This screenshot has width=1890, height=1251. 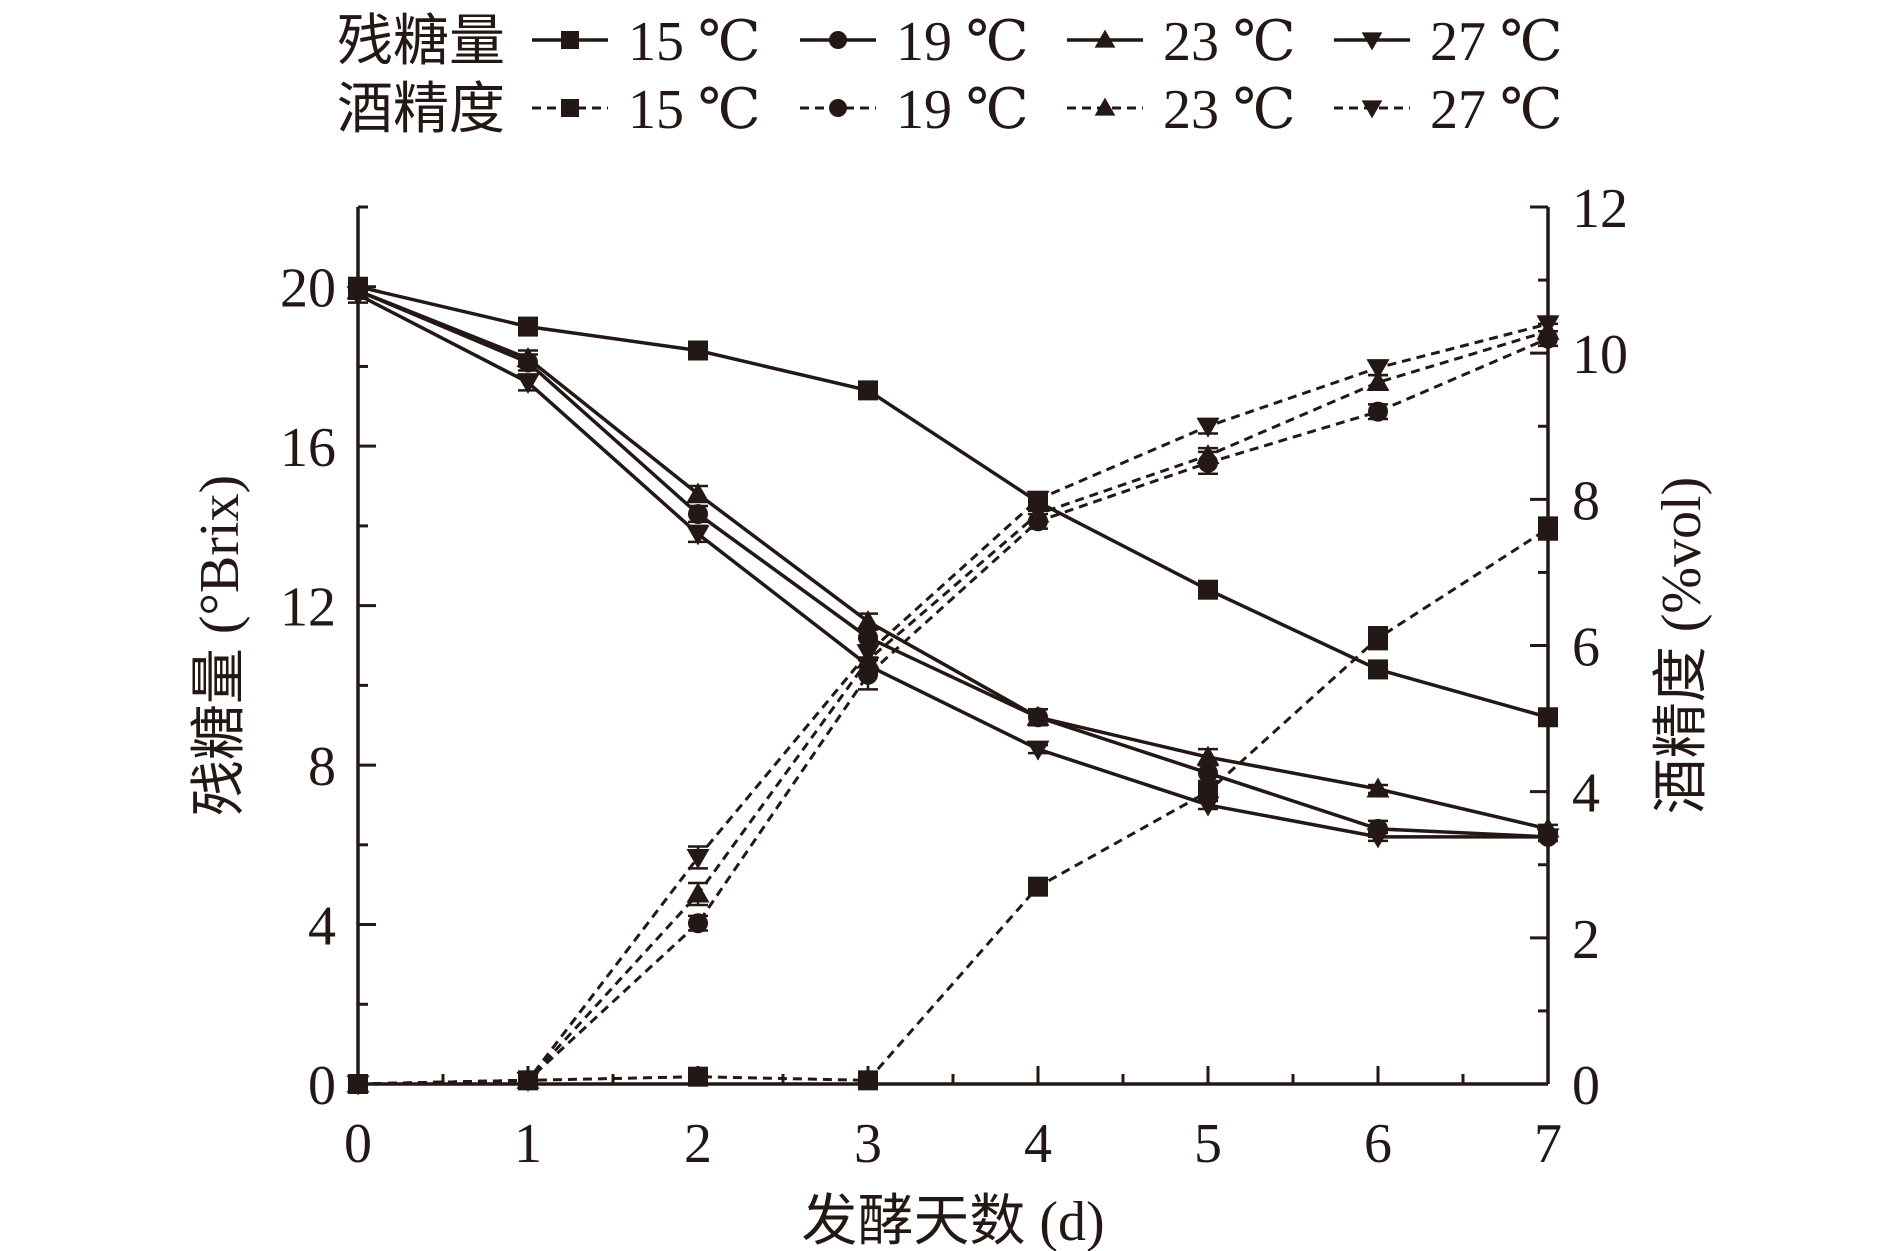 I want to click on x-tick-label: 2, so click(x=698, y=1144).